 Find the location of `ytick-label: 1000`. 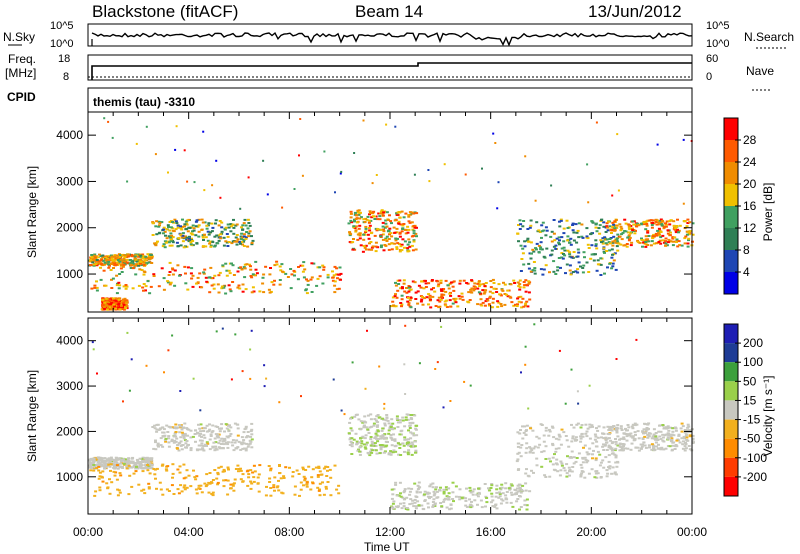

ytick-label: 1000 is located at coordinates (69, 274).